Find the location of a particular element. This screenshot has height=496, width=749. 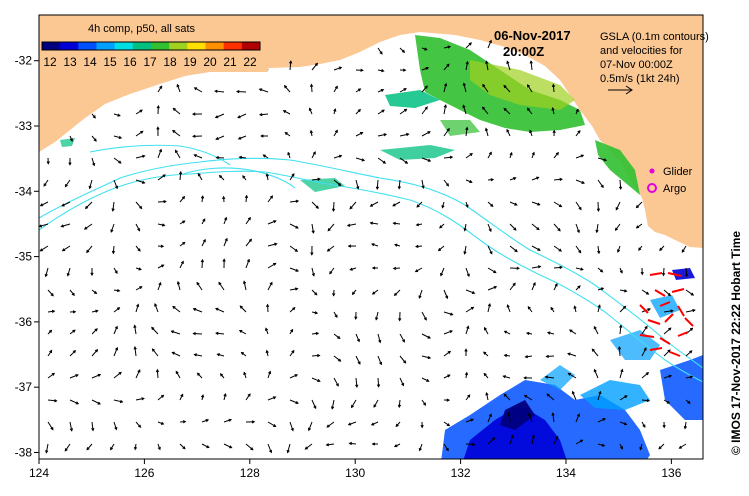

x-tick-label: 124 is located at coordinates (39, 473).